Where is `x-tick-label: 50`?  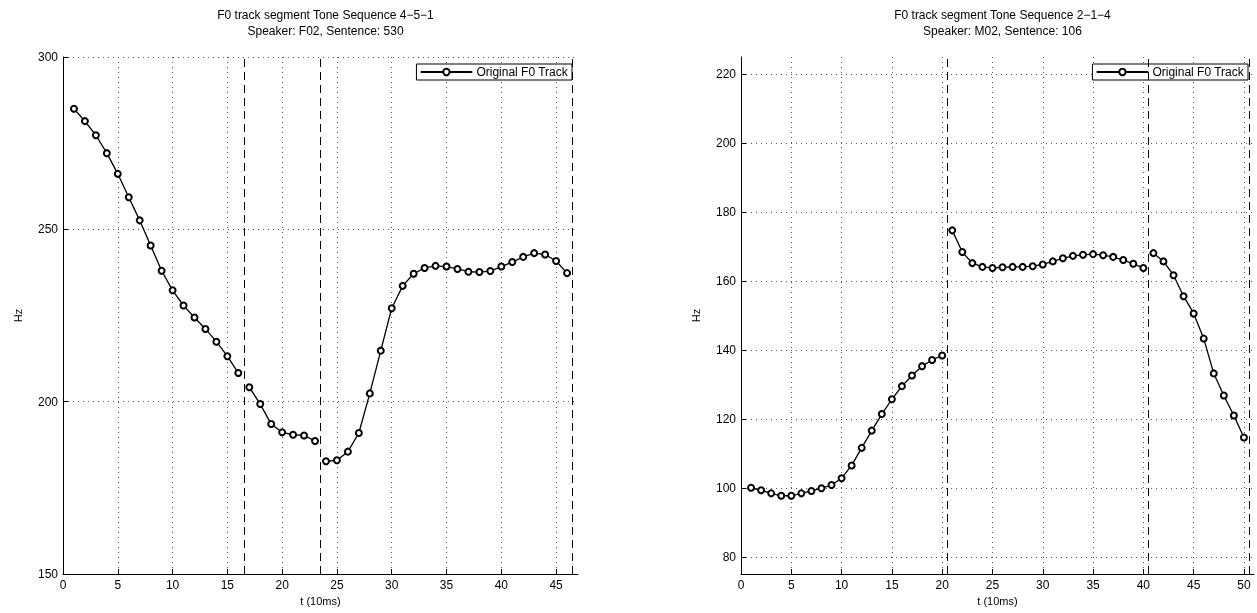
x-tick-label: 50 is located at coordinates (1244, 585).